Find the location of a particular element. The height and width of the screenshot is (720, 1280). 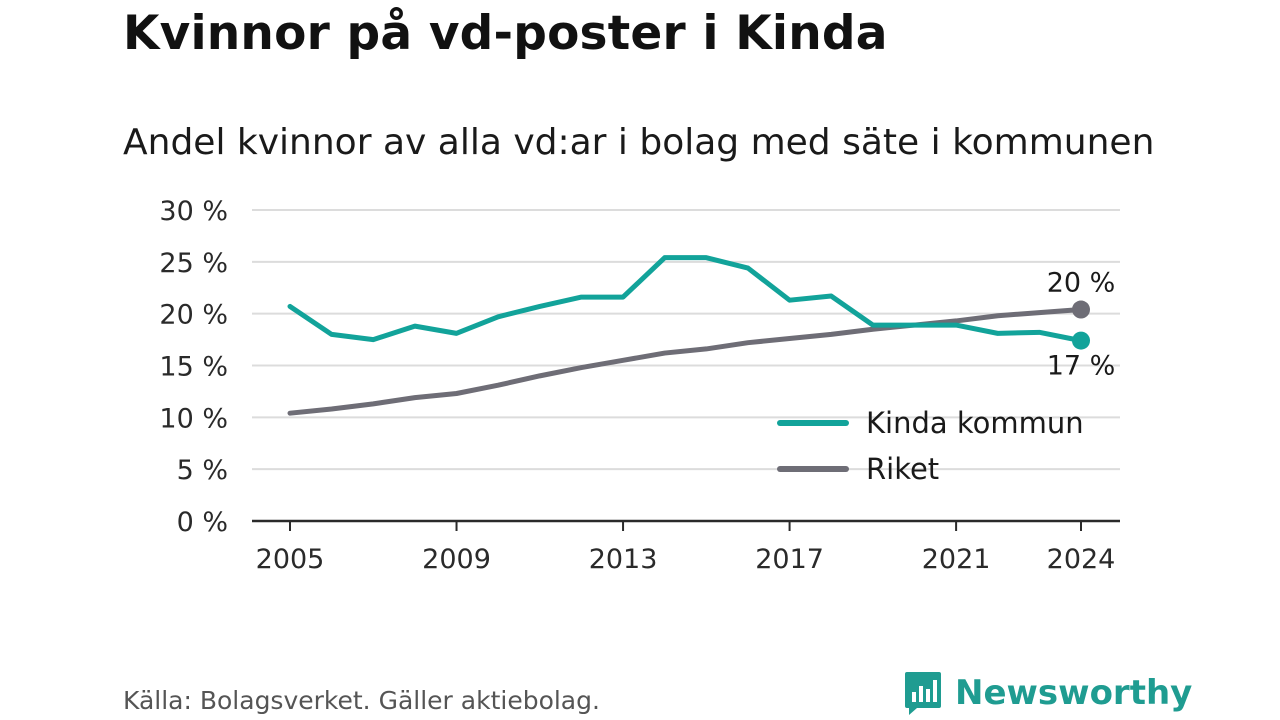

legend-label: Kinda kommun is located at coordinates (975, 423).